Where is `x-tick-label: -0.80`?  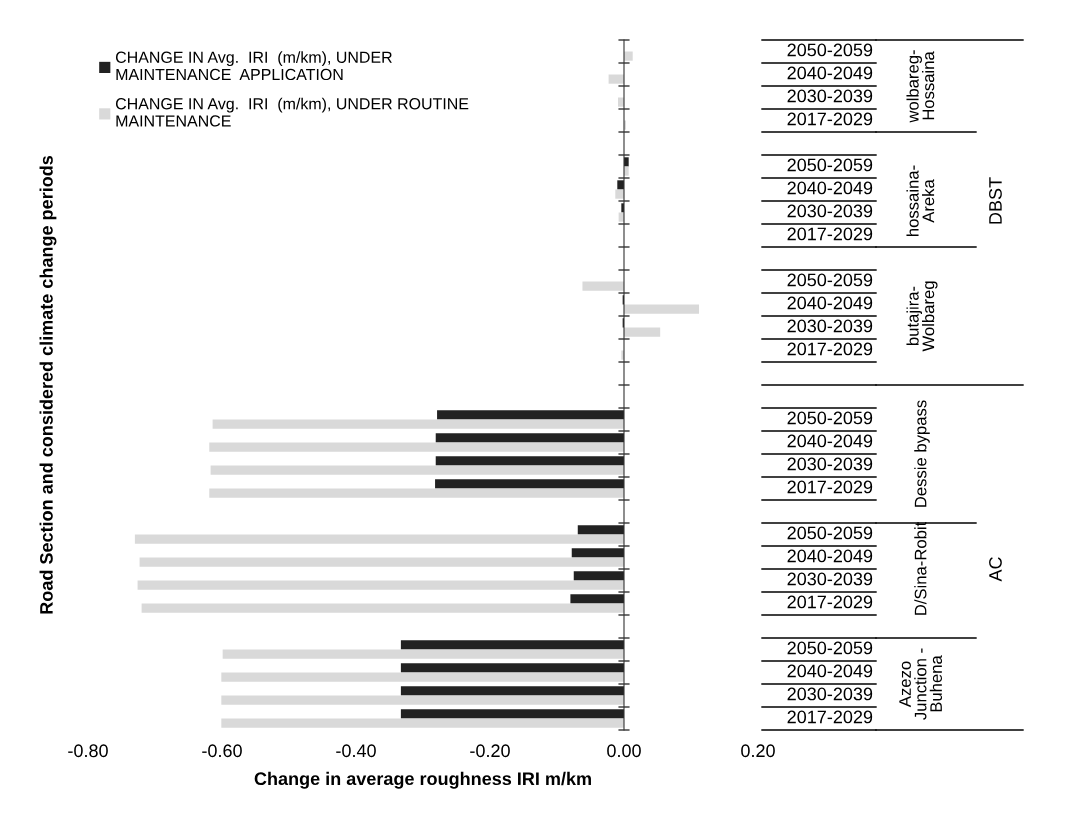 x-tick-label: -0.80 is located at coordinates (88, 751).